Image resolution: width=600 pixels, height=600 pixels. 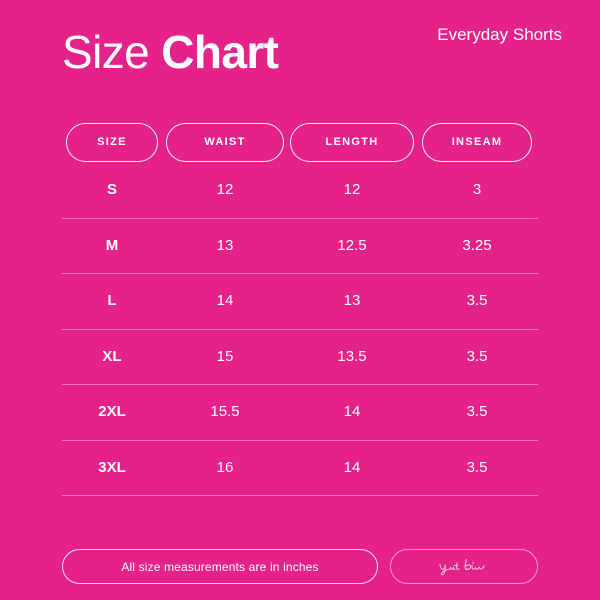 I want to click on table-row: 2XL 15.5 14 3.5, so click(x=300, y=413).